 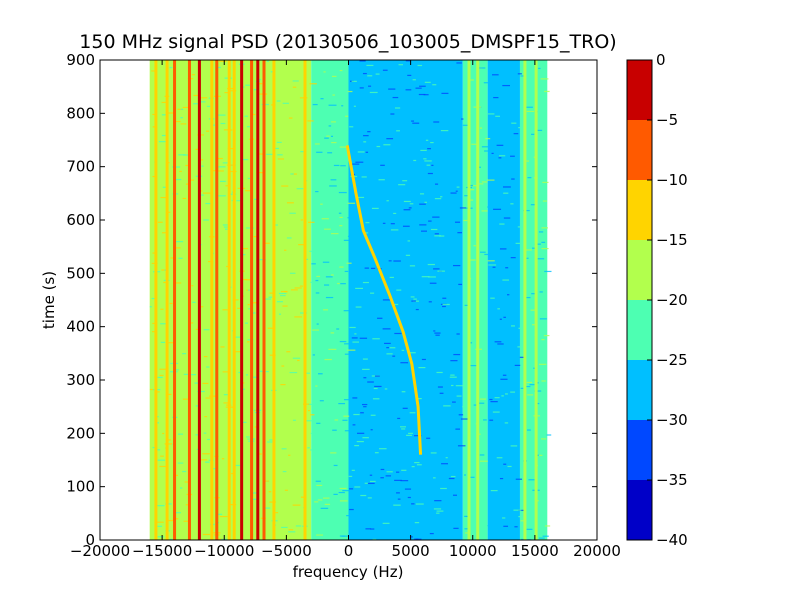 What do you see at coordinates (224, 551) in the screenshot?
I see `x-tick-label: −10000` at bounding box center [224, 551].